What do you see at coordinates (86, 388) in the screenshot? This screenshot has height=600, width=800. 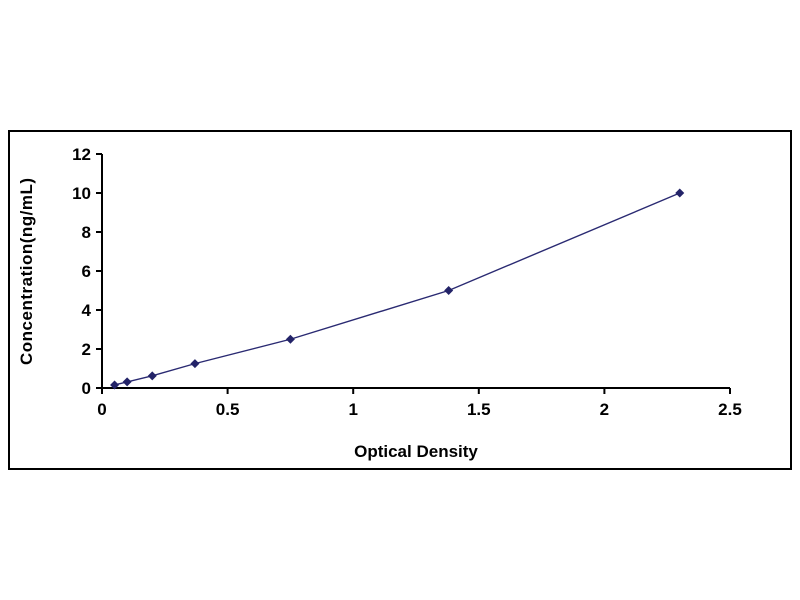 I see `y-tick-label: 0` at bounding box center [86, 388].